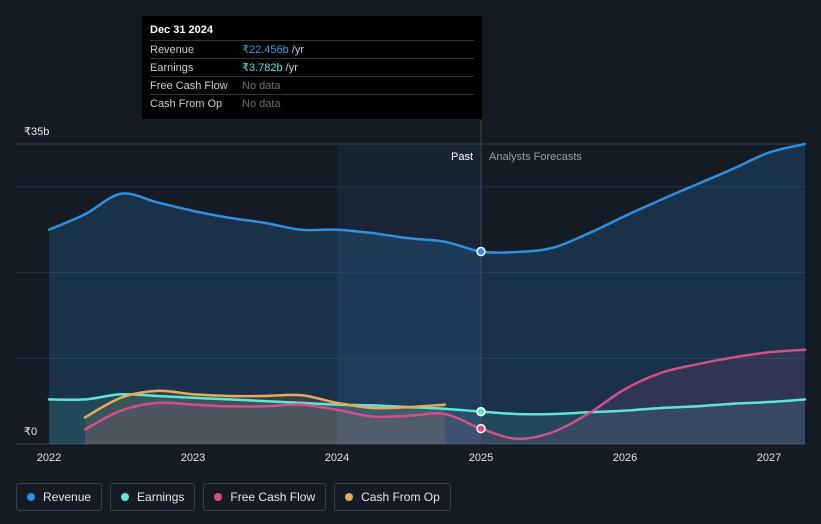 This screenshot has height=524, width=821. Describe the element at coordinates (67, 497) in the screenshot. I see `legend-label: Revenue` at that location.